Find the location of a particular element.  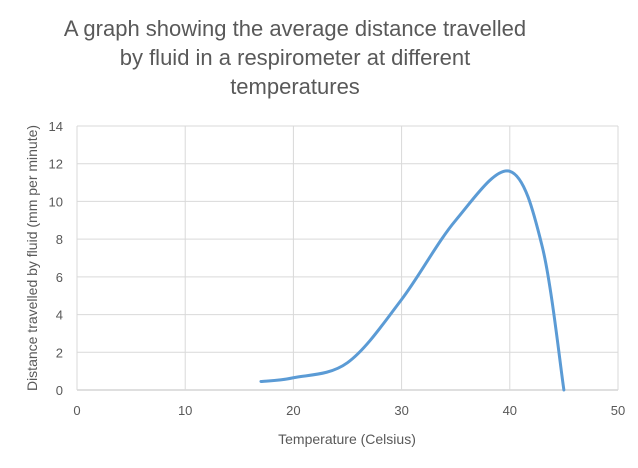

y-tick-label: 6 is located at coordinates (59, 277).